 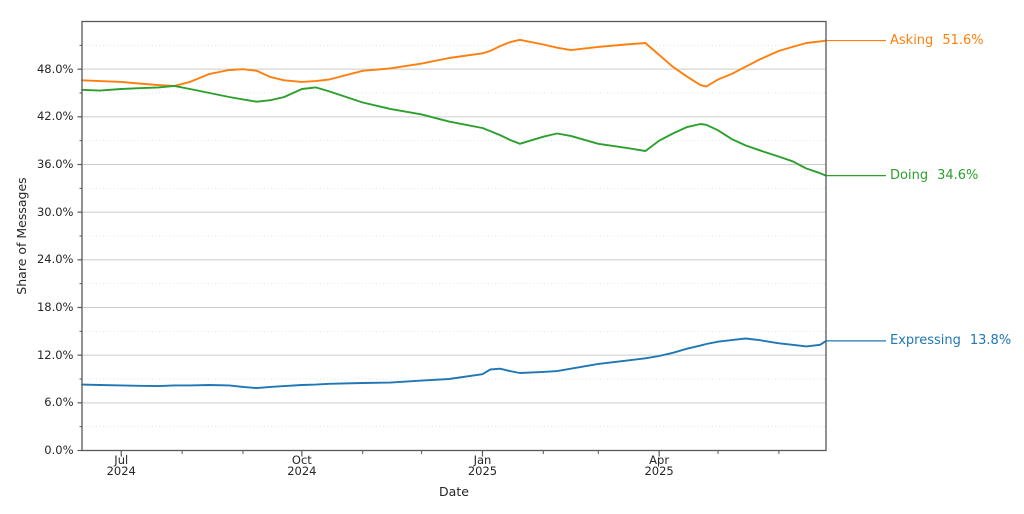 What do you see at coordinates (55, 259) in the screenshot?
I see `y-tick-label: 24.0%` at bounding box center [55, 259].